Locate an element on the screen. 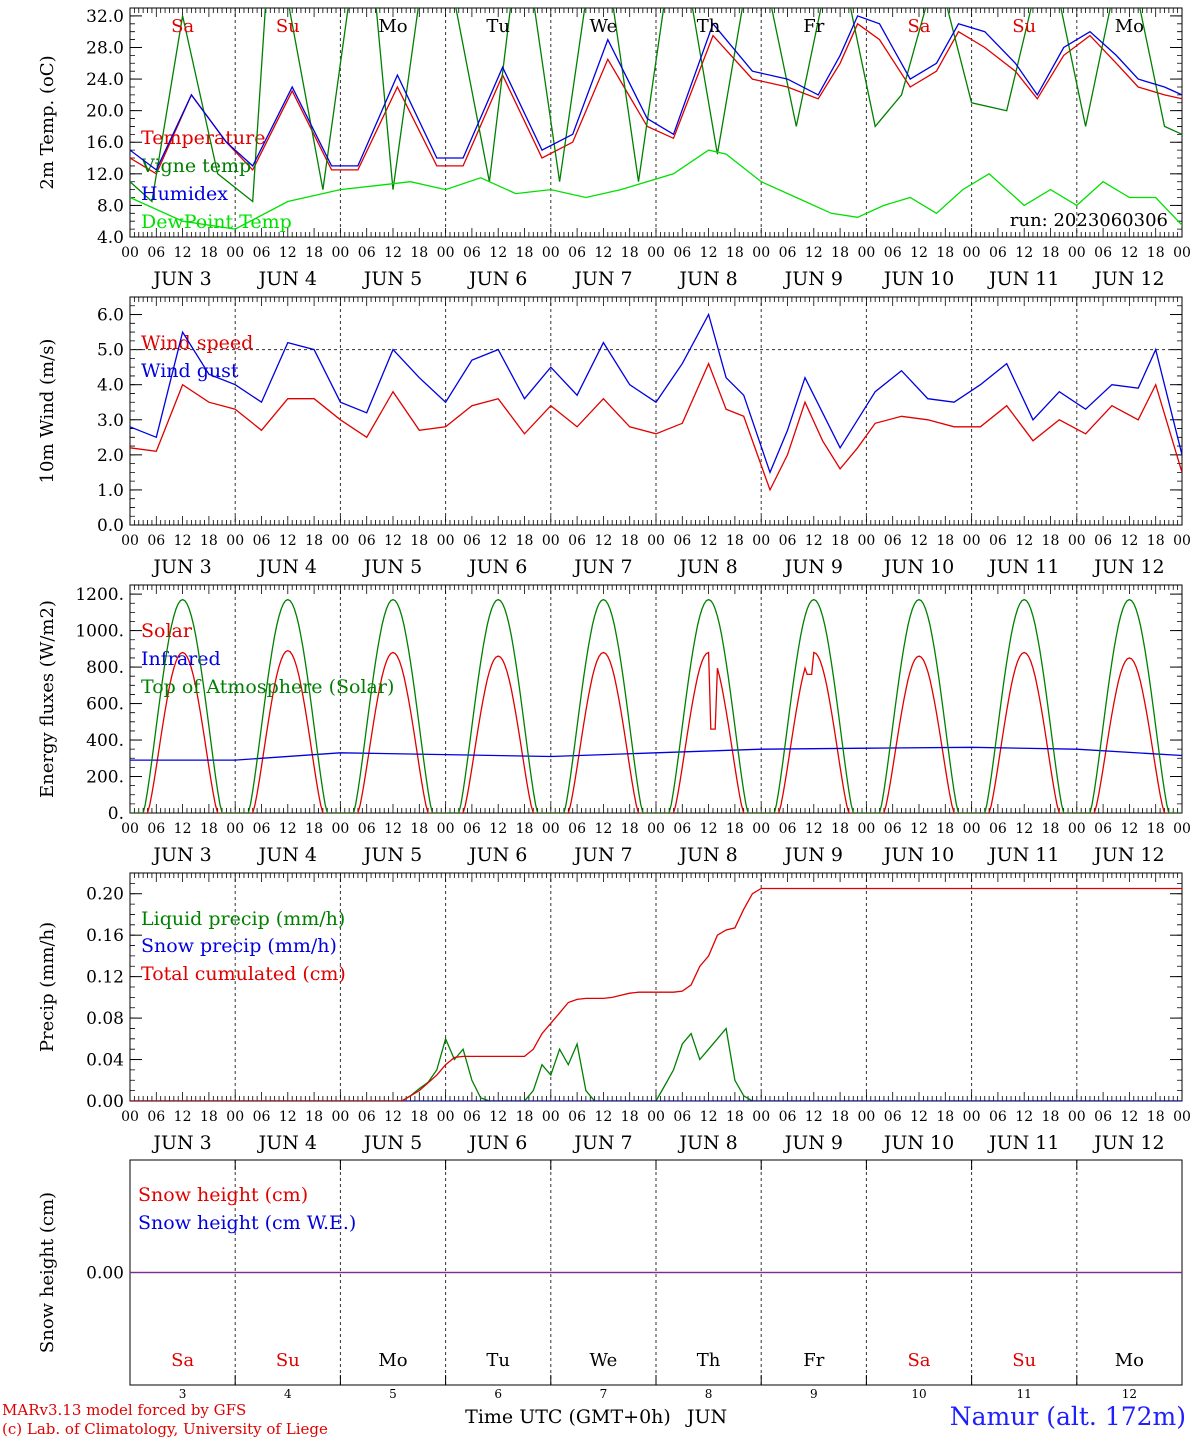 This screenshot has height=1440, width=1194. y-tick-label: 0. is located at coordinates (116, 814).